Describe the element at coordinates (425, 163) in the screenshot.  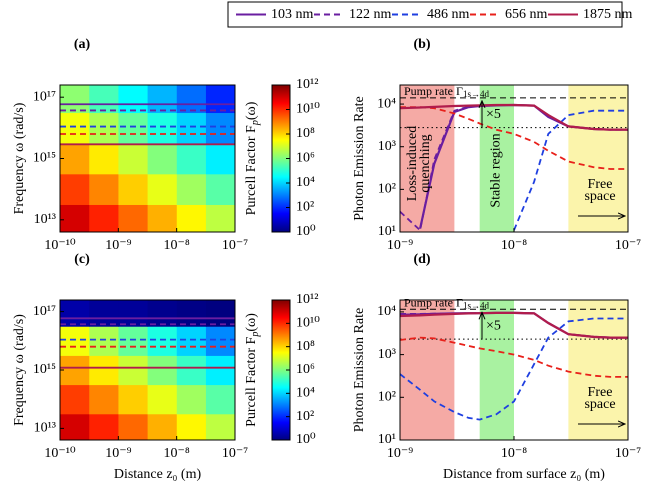
I see `annotation: quenching` at that location.